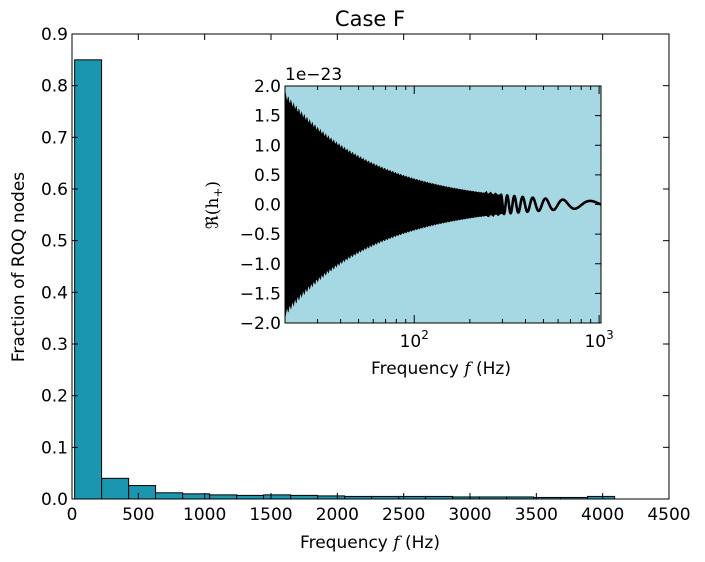 This screenshot has height=562, width=705. Describe the element at coordinates (403, 515) in the screenshot. I see `x-tick-label: 2500` at that location.